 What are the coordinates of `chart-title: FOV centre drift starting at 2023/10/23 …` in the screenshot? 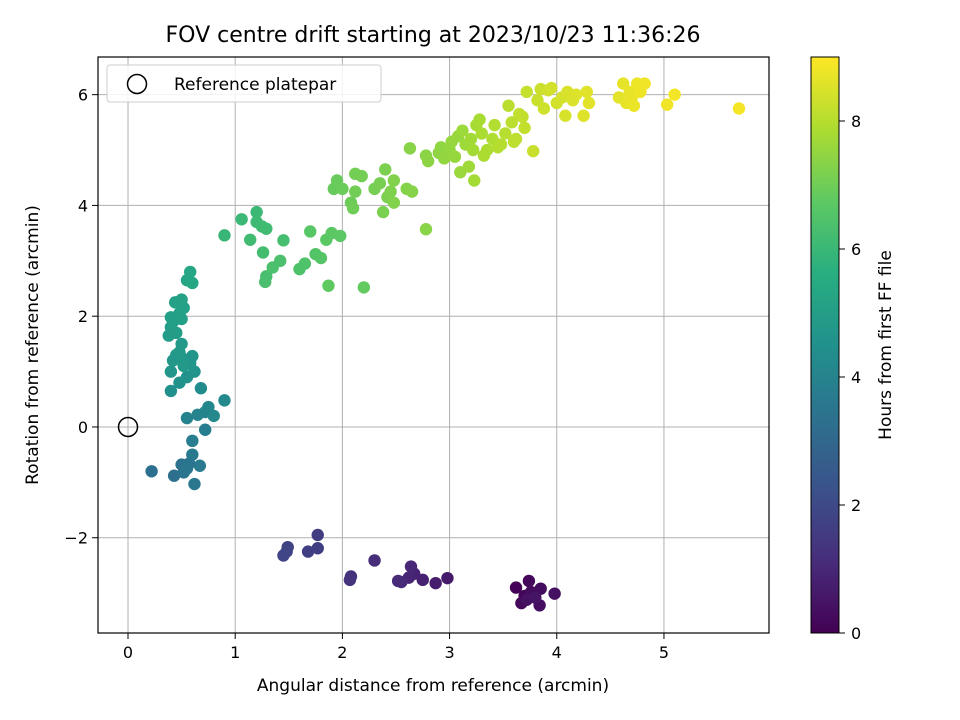 It's located at (433, 35).